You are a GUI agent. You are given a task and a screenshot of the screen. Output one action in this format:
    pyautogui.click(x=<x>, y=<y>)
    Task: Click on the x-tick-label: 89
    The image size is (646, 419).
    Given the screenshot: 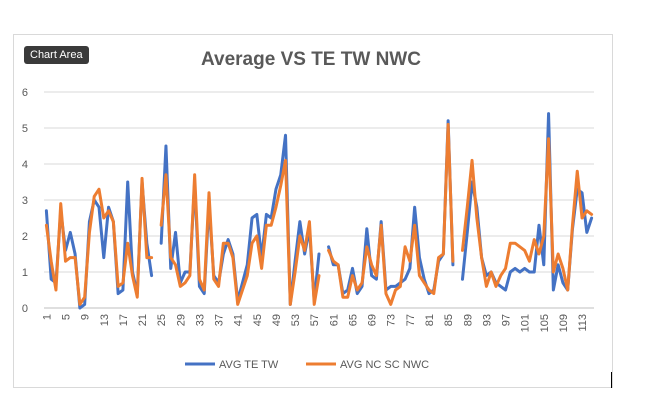 What is the action you would take?
    pyautogui.click(x=468, y=320)
    